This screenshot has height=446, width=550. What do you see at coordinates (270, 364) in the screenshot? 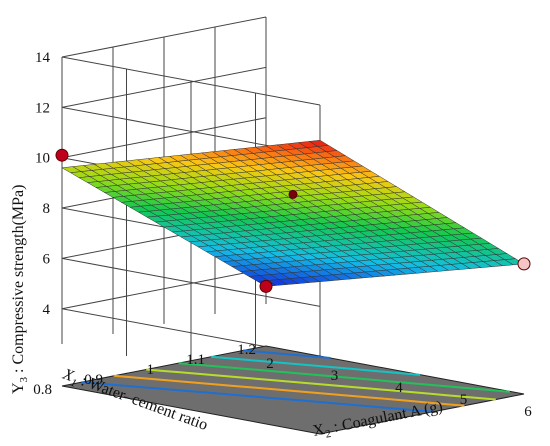
I see `x2-tick-label-0: 2` at bounding box center [270, 364].